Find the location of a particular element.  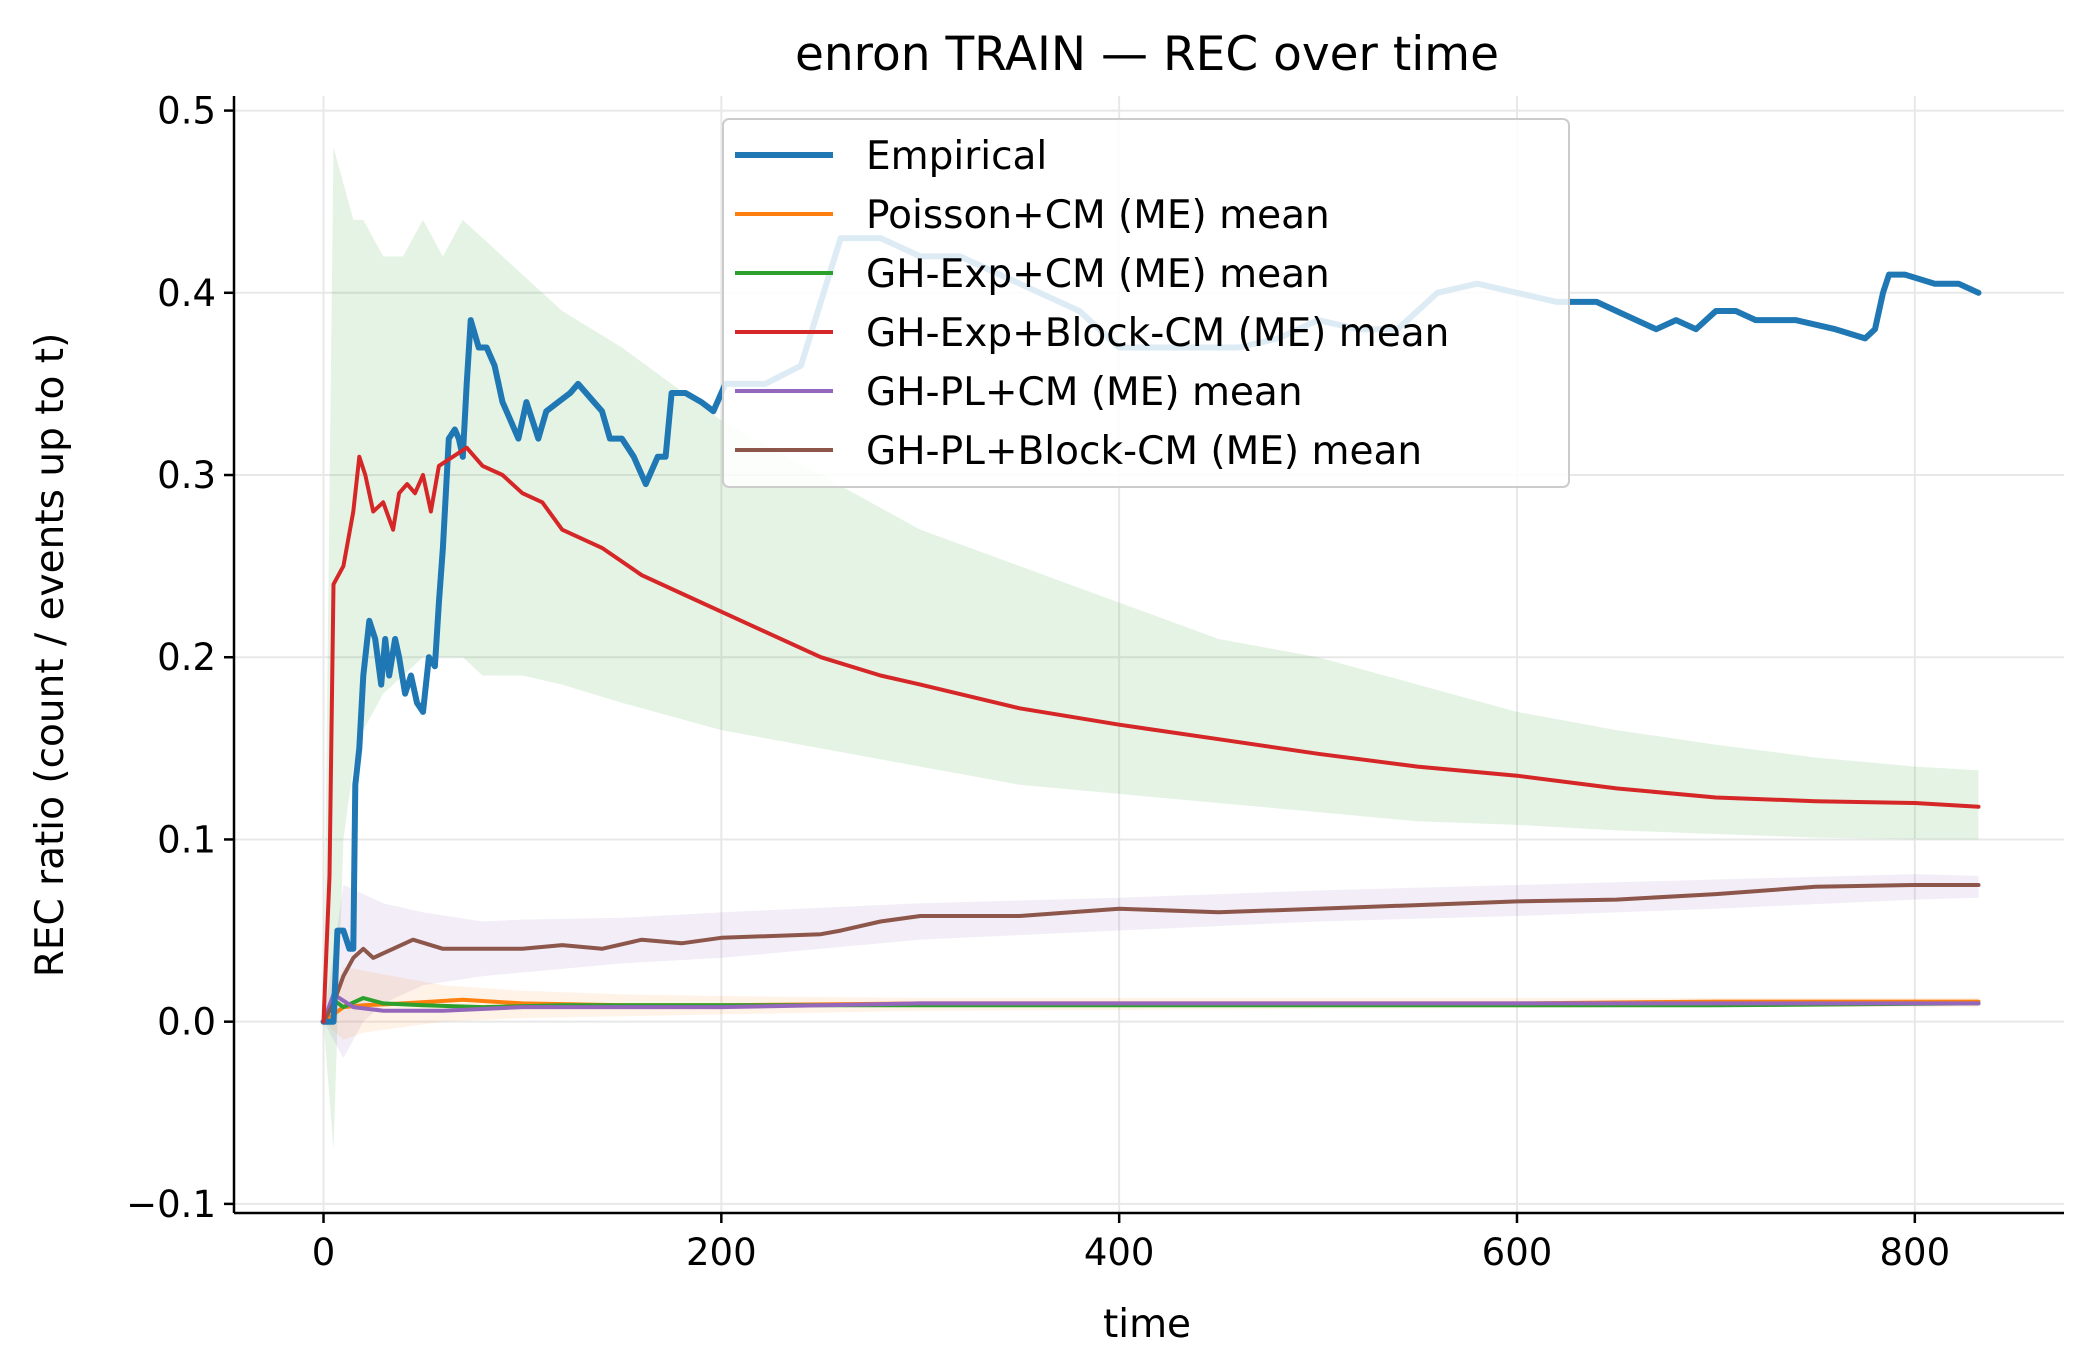

y-tick-label: 0.5 is located at coordinates (186, 111).